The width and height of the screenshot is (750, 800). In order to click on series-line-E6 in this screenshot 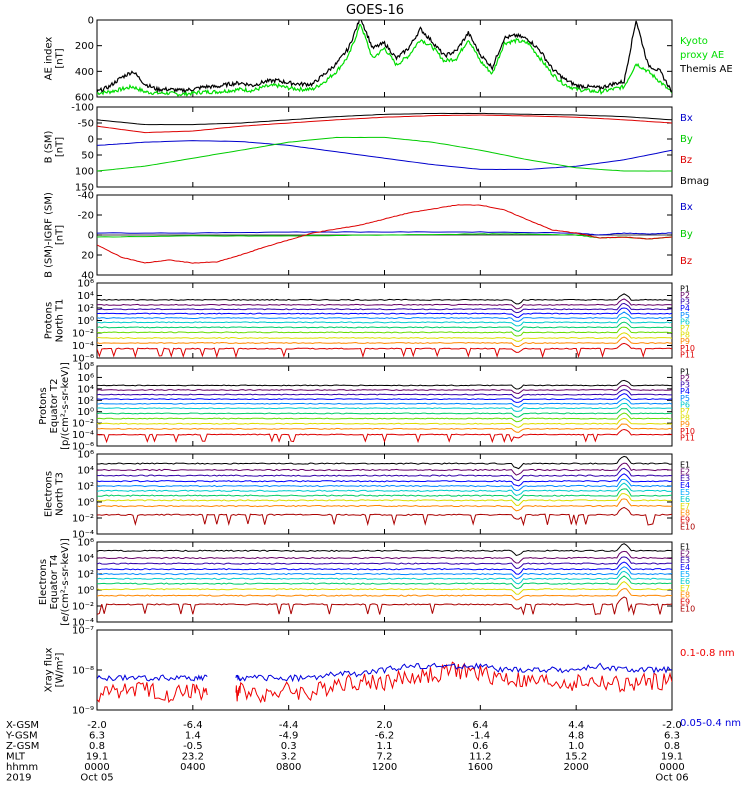, I will do `click(384, 489)`.